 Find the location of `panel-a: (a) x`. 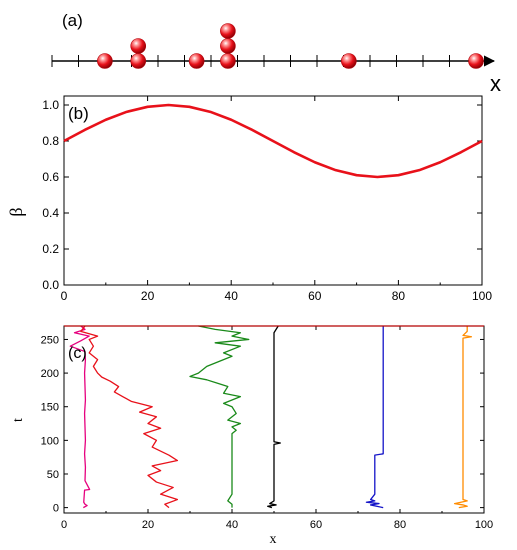

panel-a: (a) x is located at coordinates (276, 53).